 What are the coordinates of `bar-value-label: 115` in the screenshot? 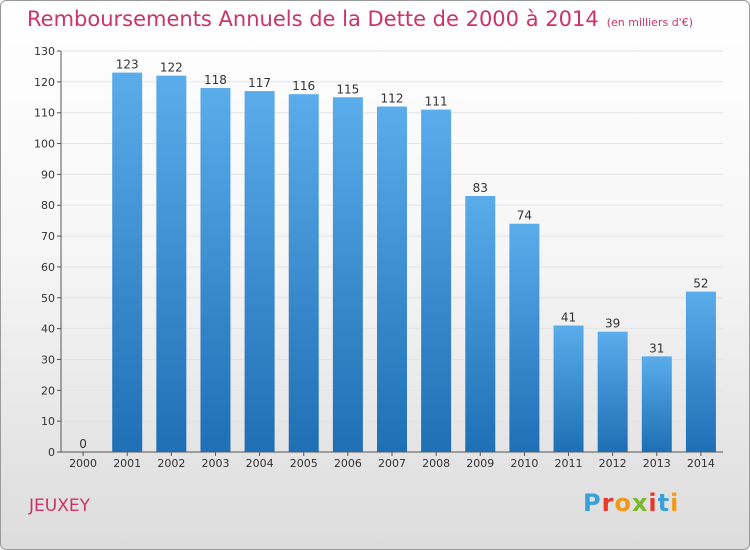 It's located at (347, 89).